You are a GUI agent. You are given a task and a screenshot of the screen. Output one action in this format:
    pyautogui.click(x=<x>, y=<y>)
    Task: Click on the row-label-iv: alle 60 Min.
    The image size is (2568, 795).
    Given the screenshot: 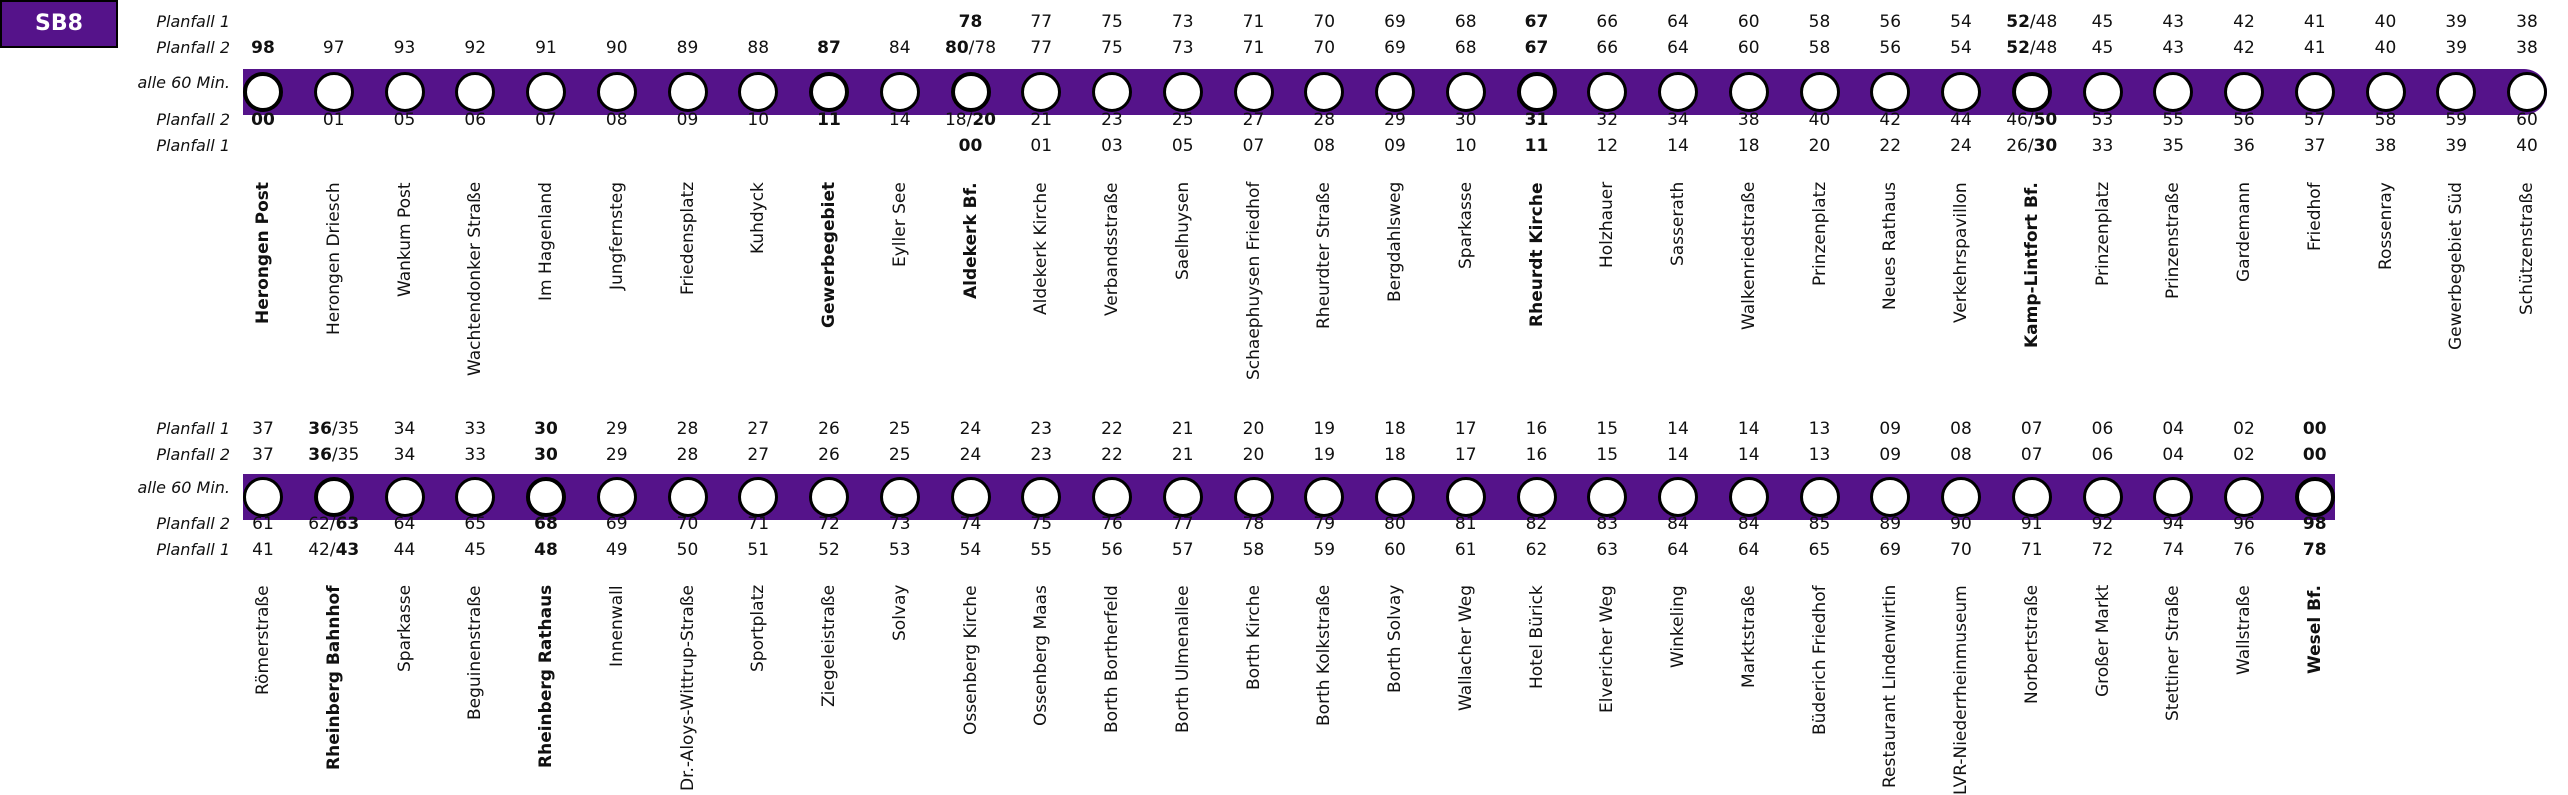 What is the action you would take?
    pyautogui.click(x=183, y=487)
    